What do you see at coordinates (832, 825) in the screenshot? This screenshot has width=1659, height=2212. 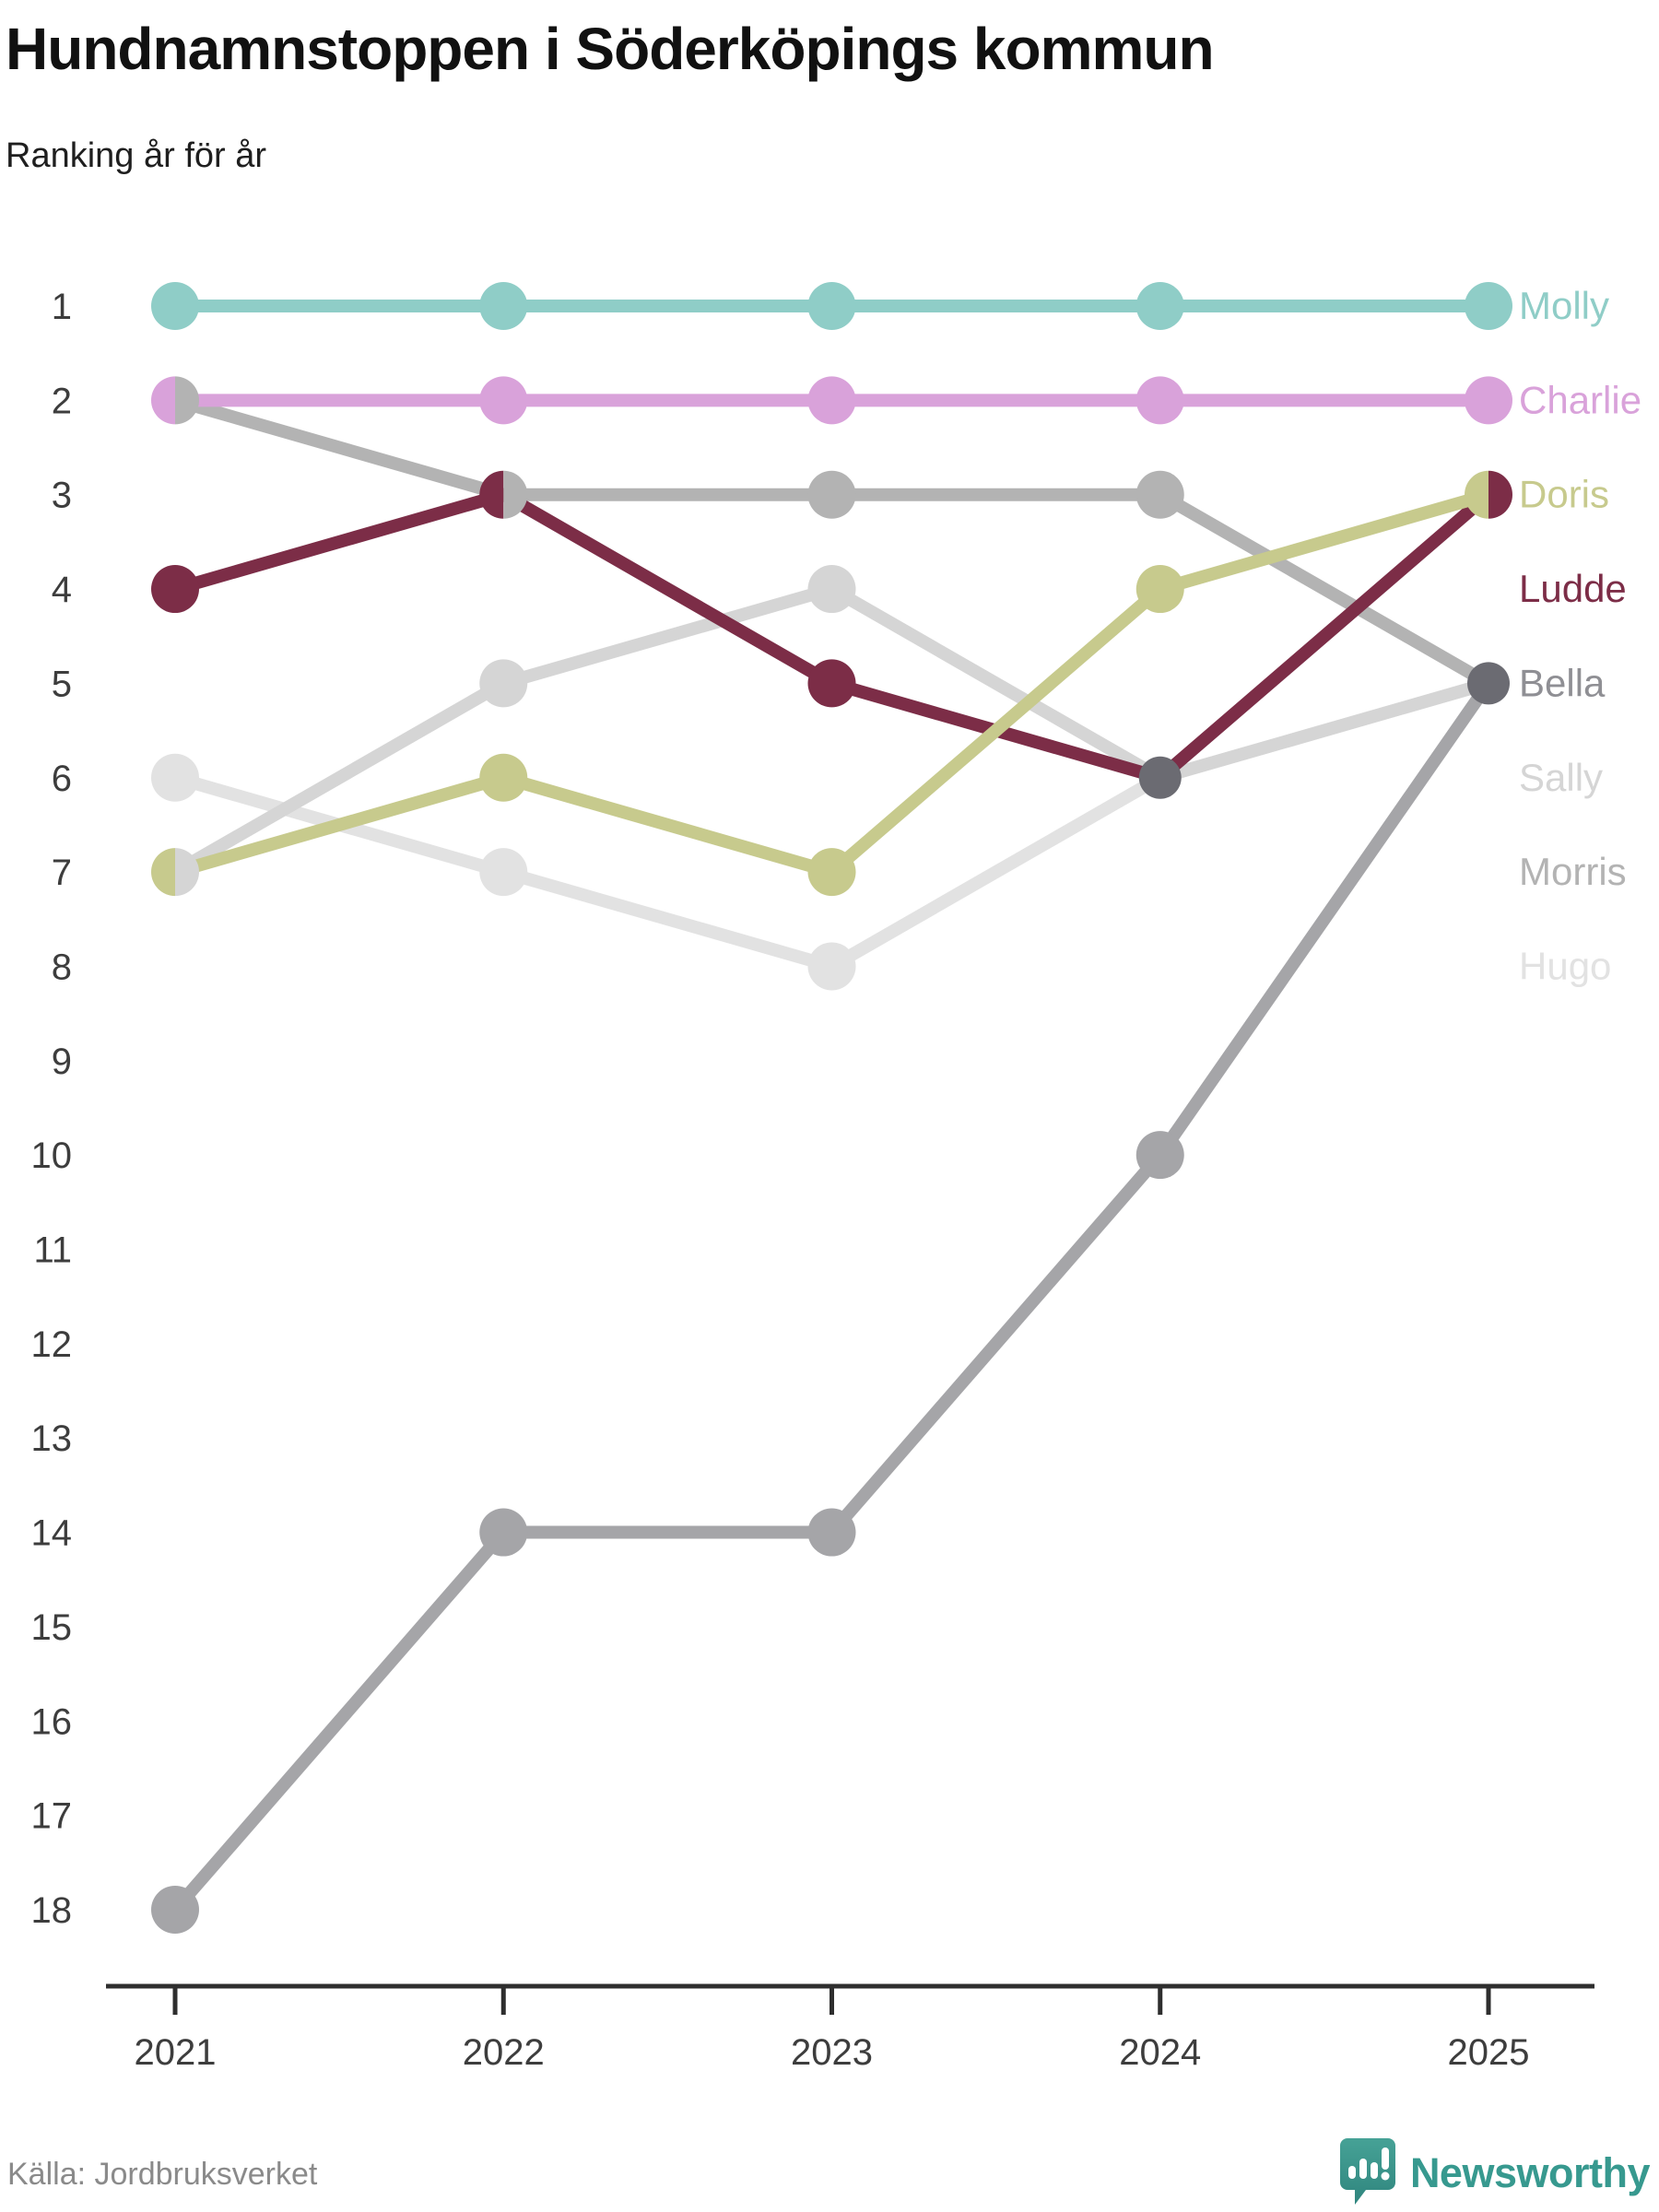 I see `series-line-hugo` at bounding box center [832, 825].